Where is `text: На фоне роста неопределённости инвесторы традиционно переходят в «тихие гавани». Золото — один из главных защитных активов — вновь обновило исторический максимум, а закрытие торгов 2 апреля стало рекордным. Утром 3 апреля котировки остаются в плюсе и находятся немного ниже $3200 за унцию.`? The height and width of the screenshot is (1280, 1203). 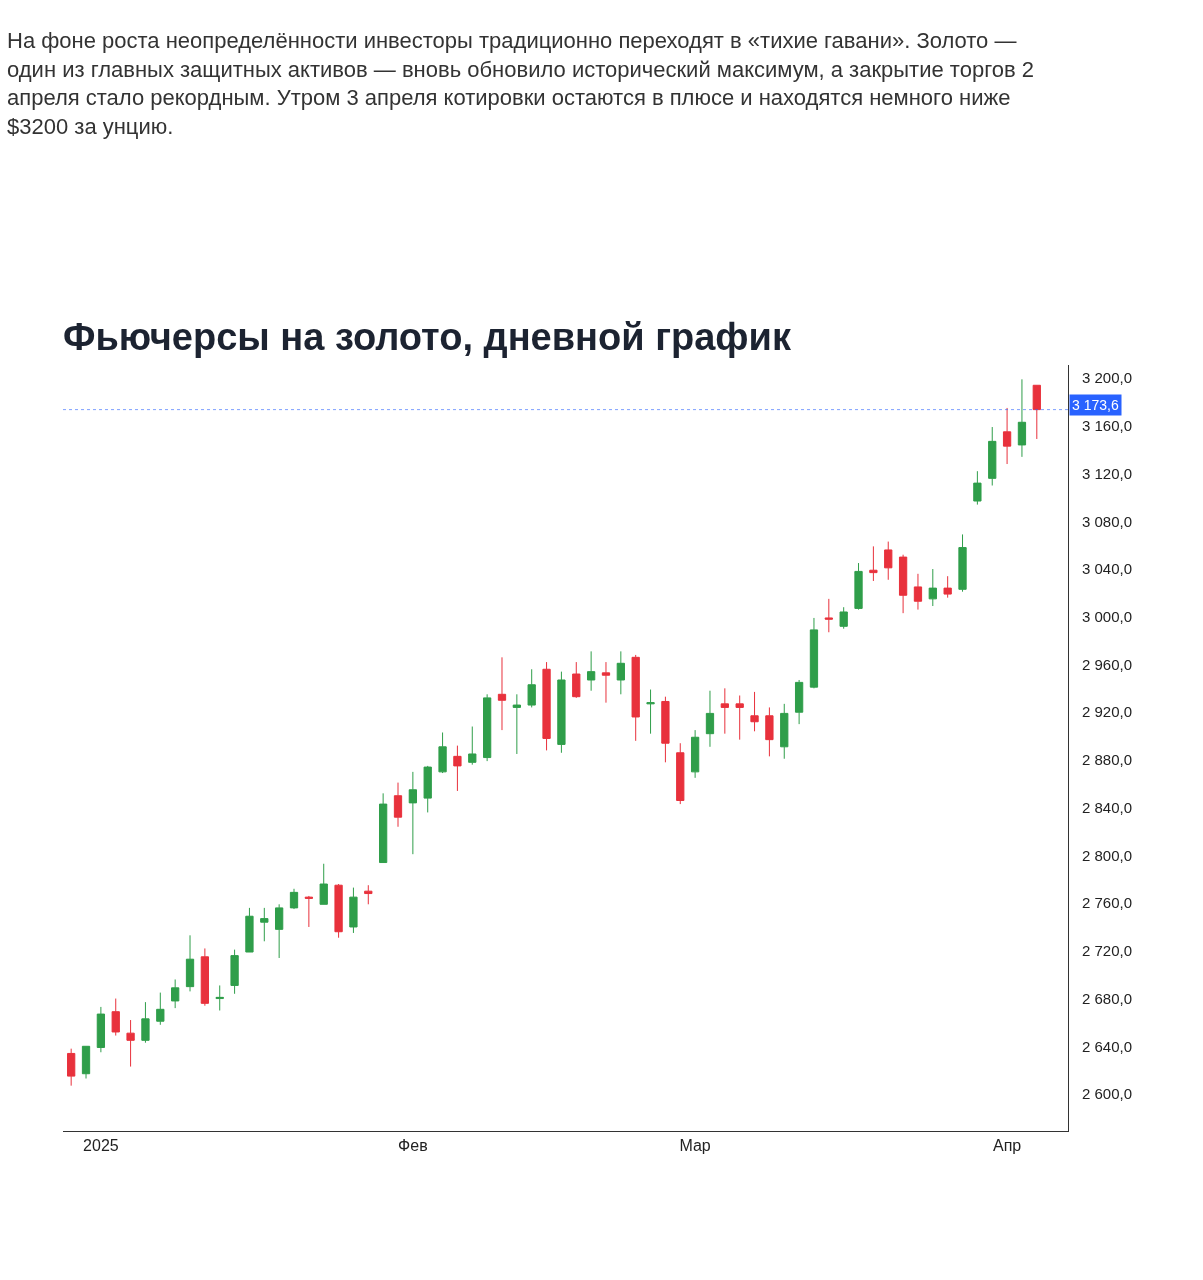
text: На фоне роста неопределённости инвесторы традиционно переходят в «тихие гавани». Золото — один из главных защитных активов — вновь обновило исторический максимум, а закрытие торгов 2 апреля стало рекордным. Утром 3 апреля котировки остаются в плюсе и находятся немного ниже $3200 за унцию. is located at coordinates (520, 83).